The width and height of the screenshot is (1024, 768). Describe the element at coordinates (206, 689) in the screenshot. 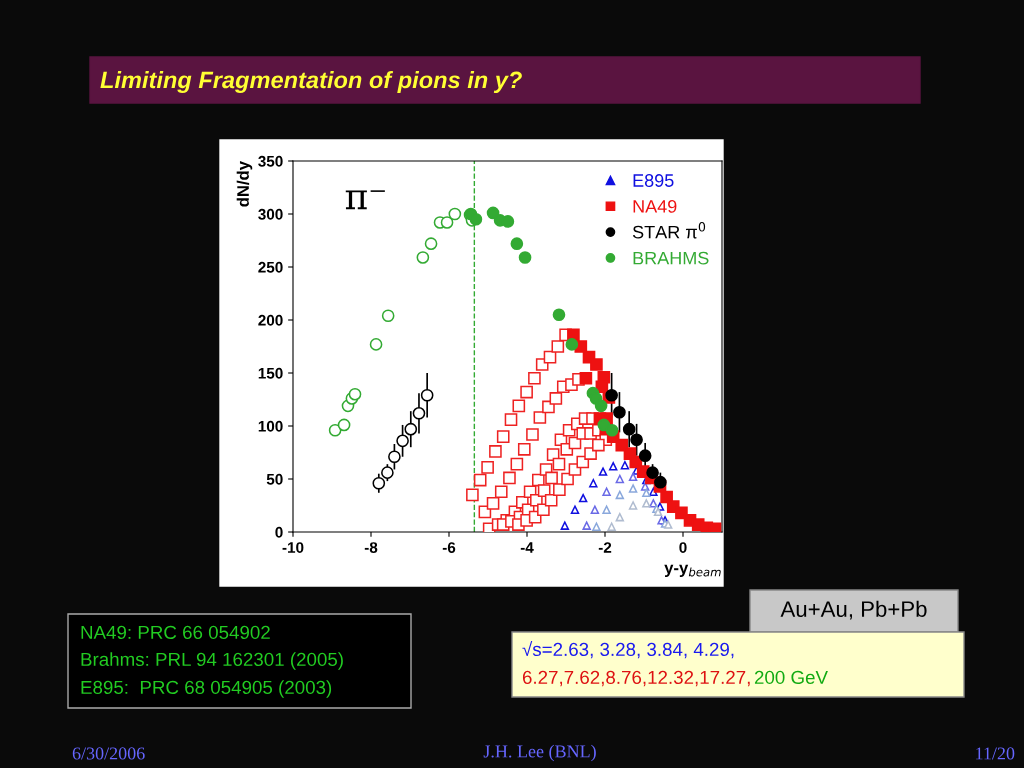

I see `text: E895: PRC 68 054905 (2003)` at that location.